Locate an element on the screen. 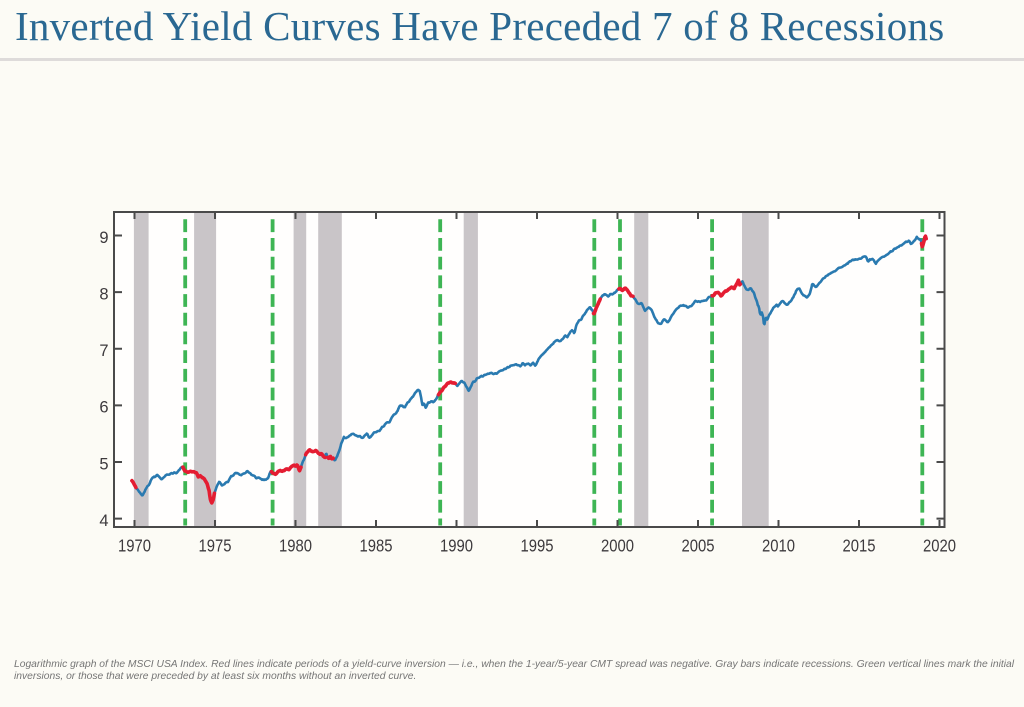 This screenshot has height=707, width=1024. svg-text: 1975 is located at coordinates (215, 546).